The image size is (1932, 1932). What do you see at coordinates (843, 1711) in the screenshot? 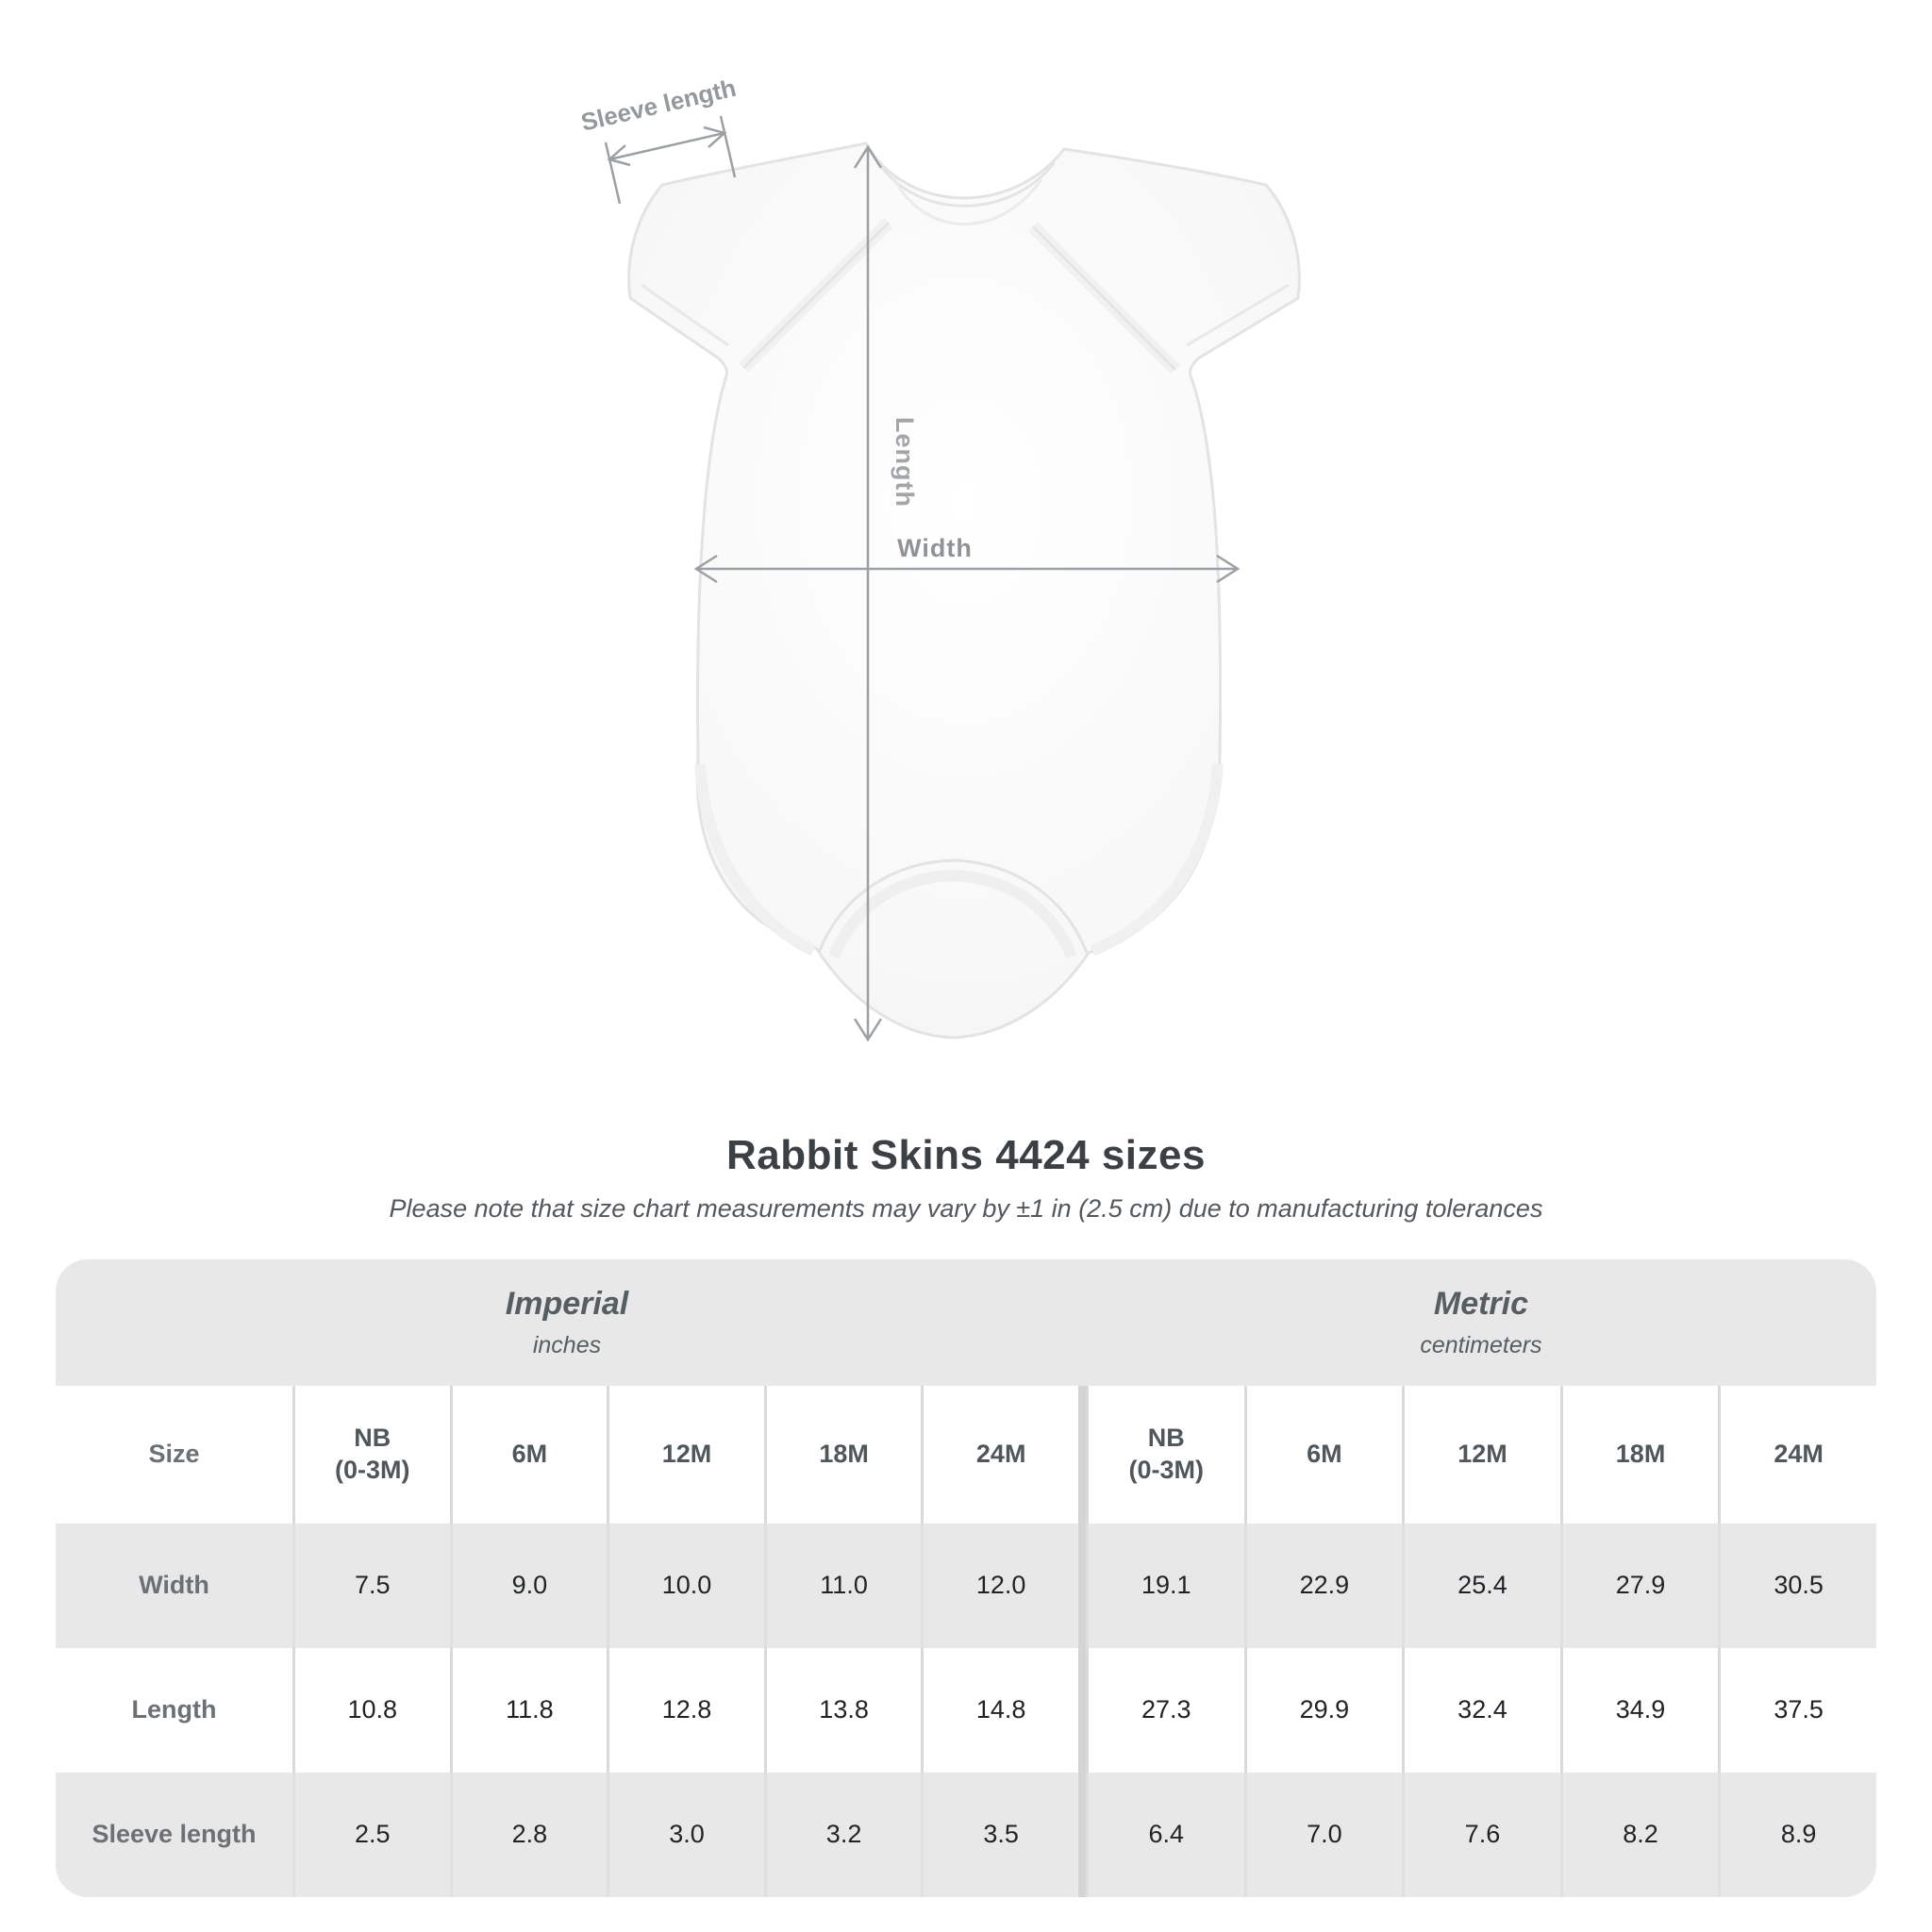
I see `table-cell: 13.8` at bounding box center [843, 1711].